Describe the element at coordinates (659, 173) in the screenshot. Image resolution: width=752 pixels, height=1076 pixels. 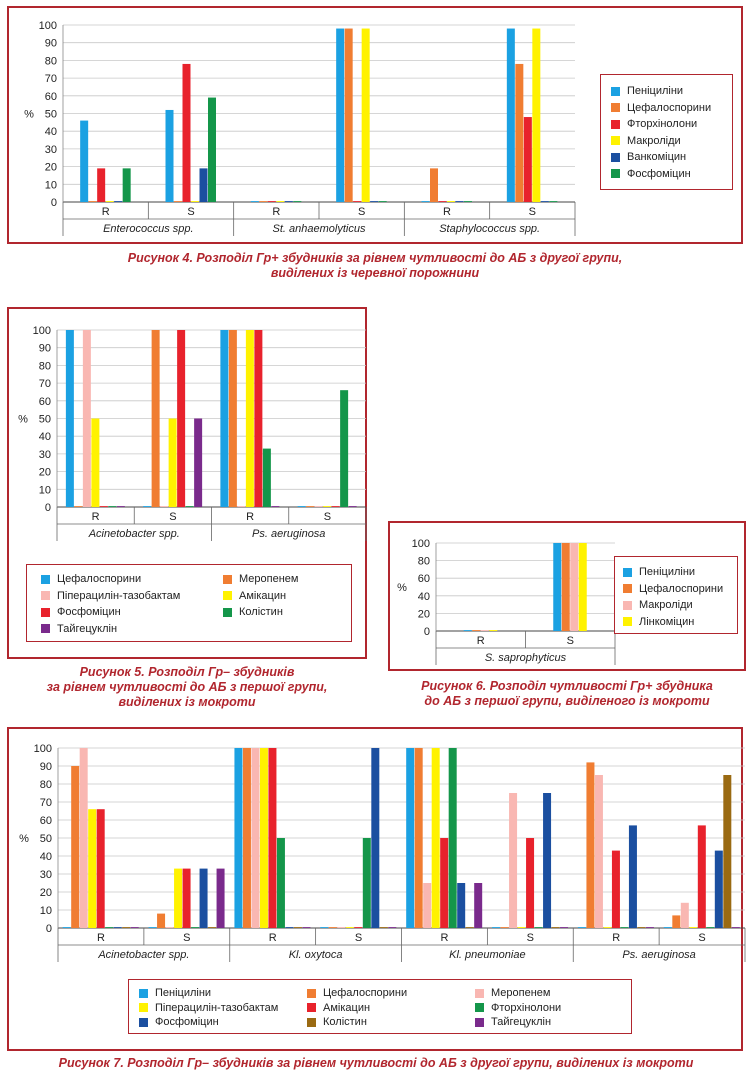
I see `legend-label: Фосфоміцин` at that location.